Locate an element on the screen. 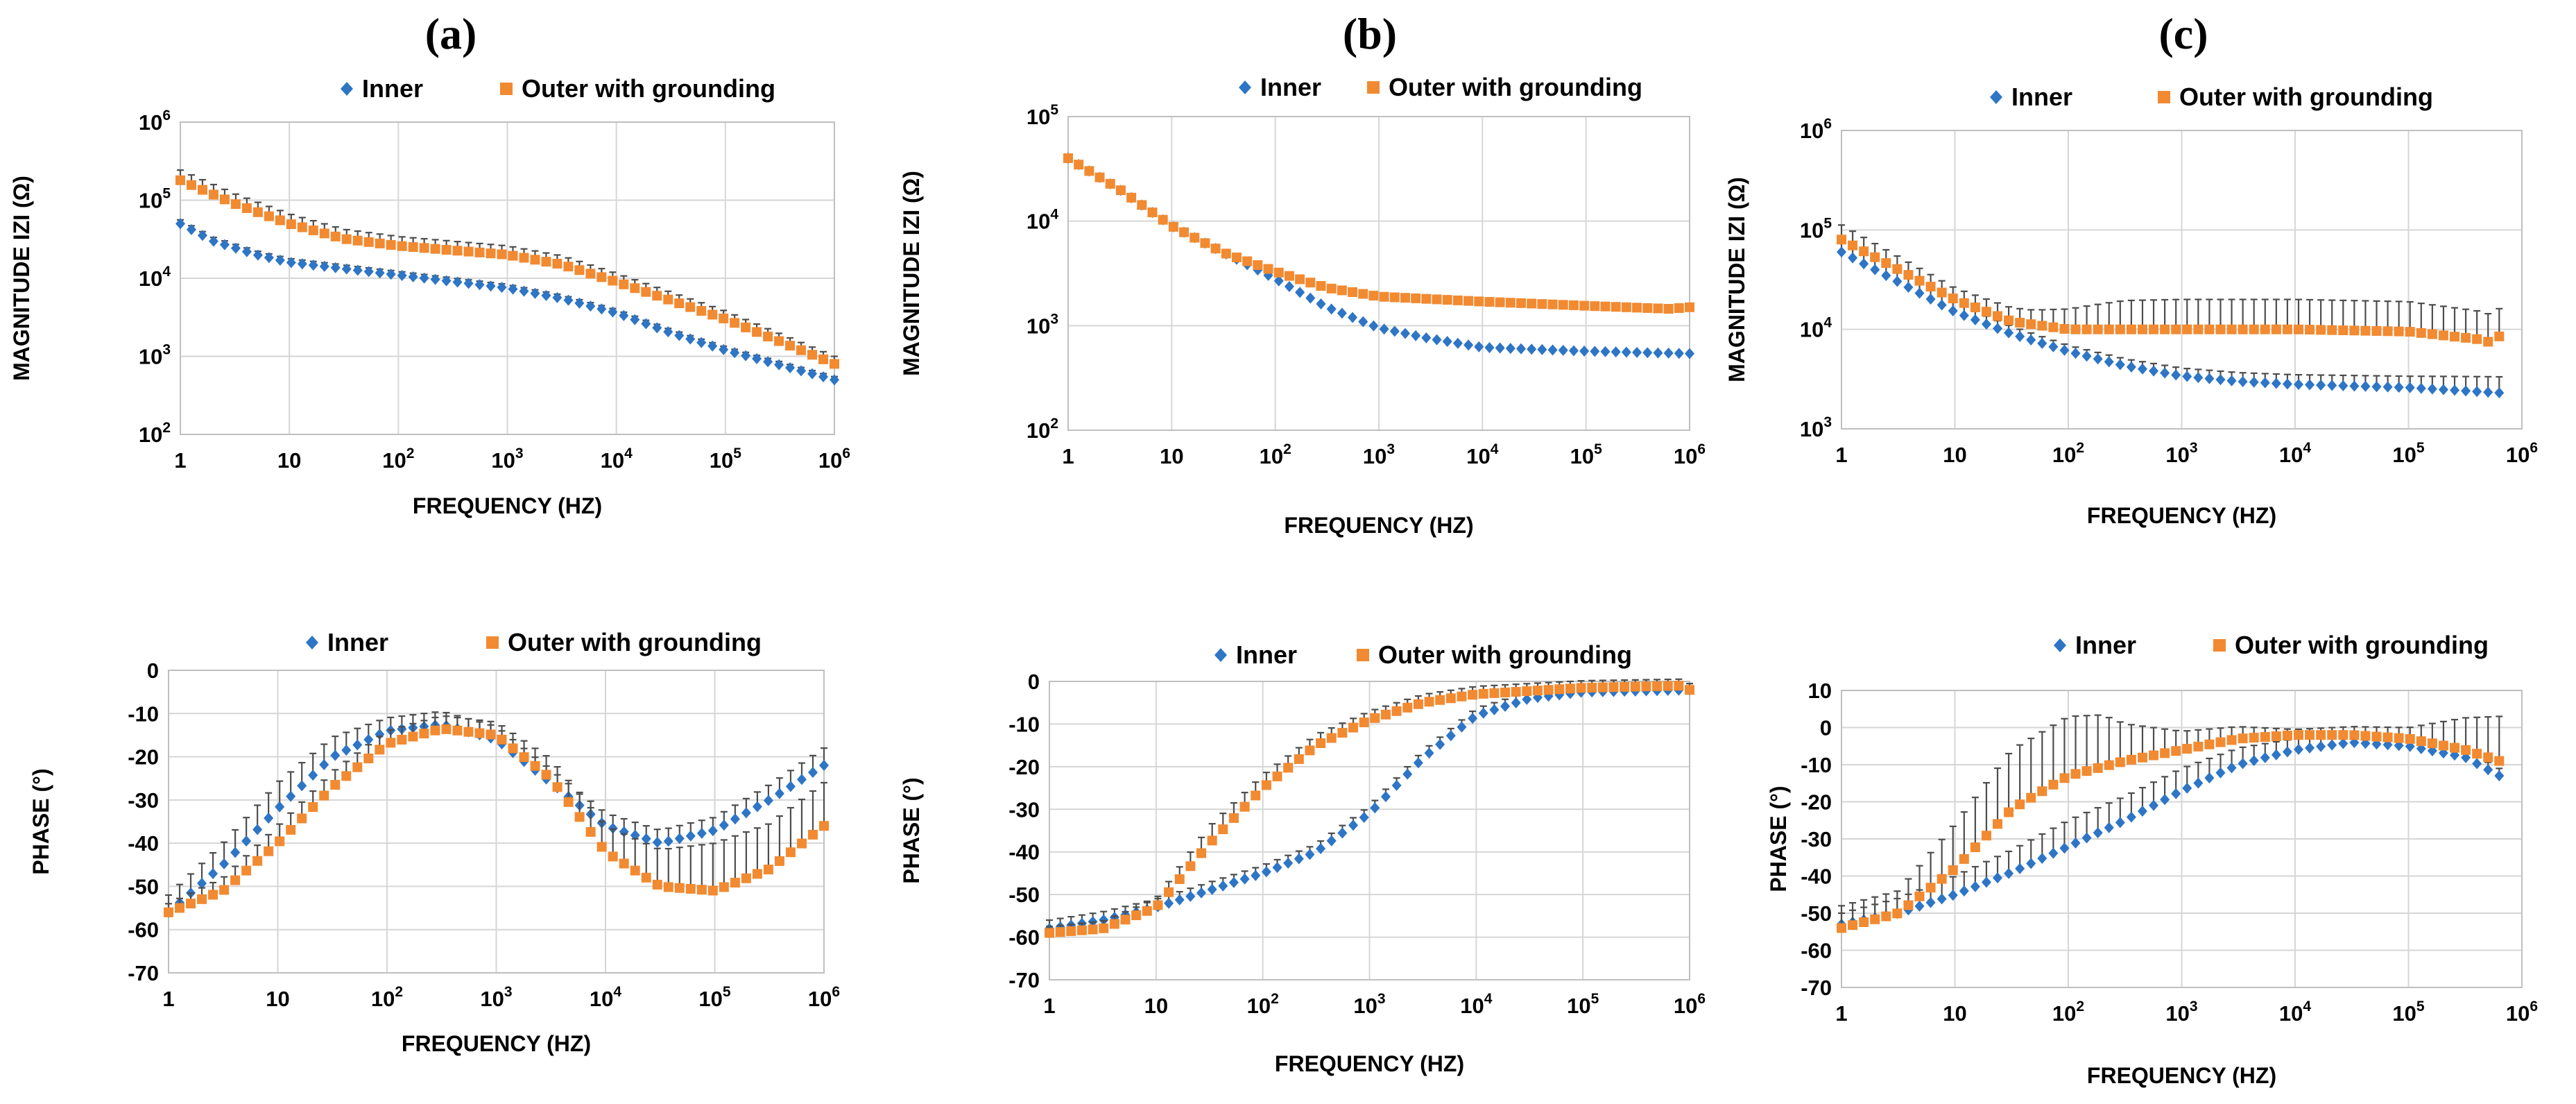  y-tick-label: -20 is located at coordinates (1024, 767).